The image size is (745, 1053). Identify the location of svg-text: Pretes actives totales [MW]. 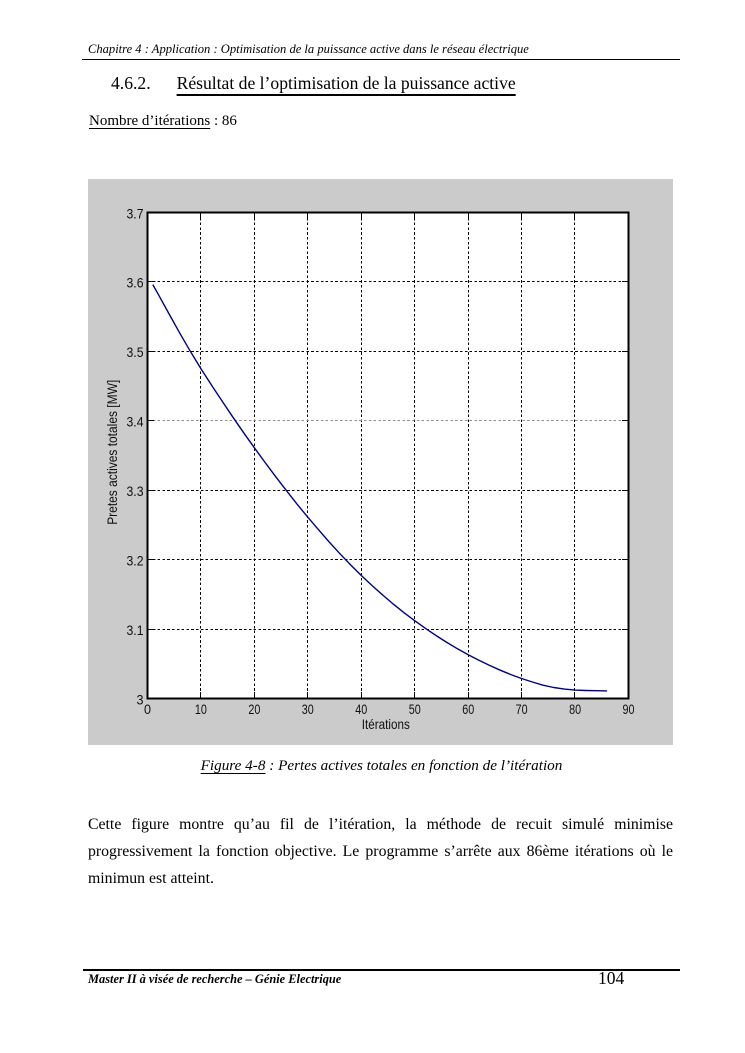
(112, 452).